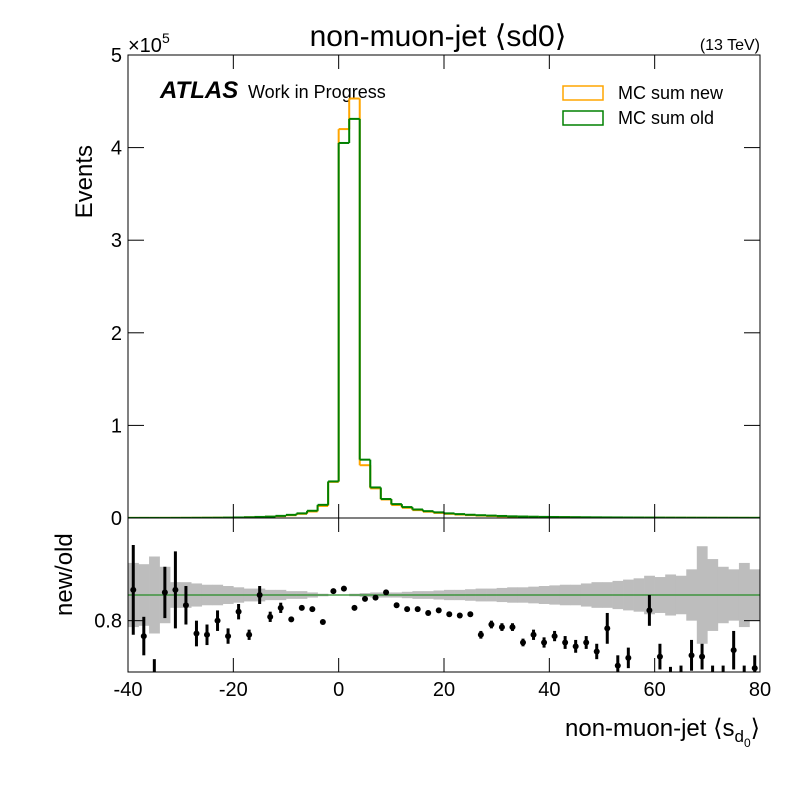 The image size is (800, 800). Describe the element at coordinates (128, 690) in the screenshot. I see `x-tick-label: -40` at that location.